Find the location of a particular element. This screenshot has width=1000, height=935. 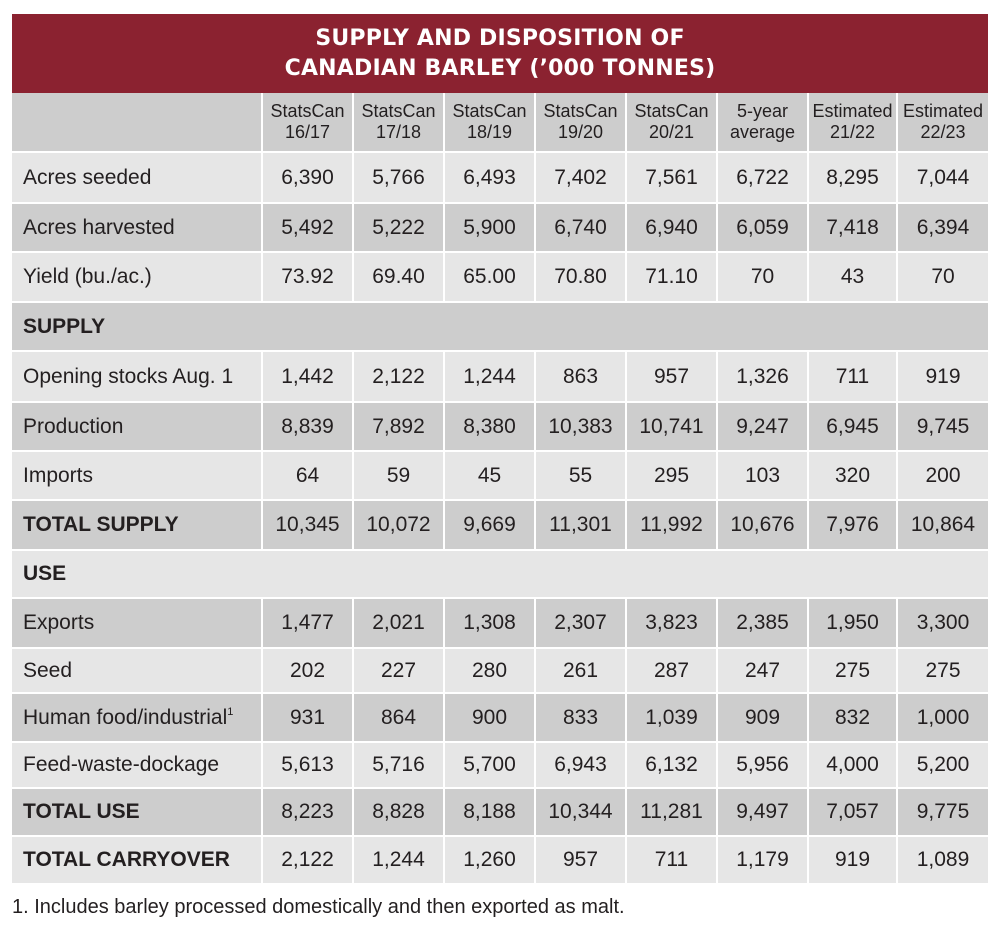

column-header: StatsCan 16/17 is located at coordinates (308, 123).